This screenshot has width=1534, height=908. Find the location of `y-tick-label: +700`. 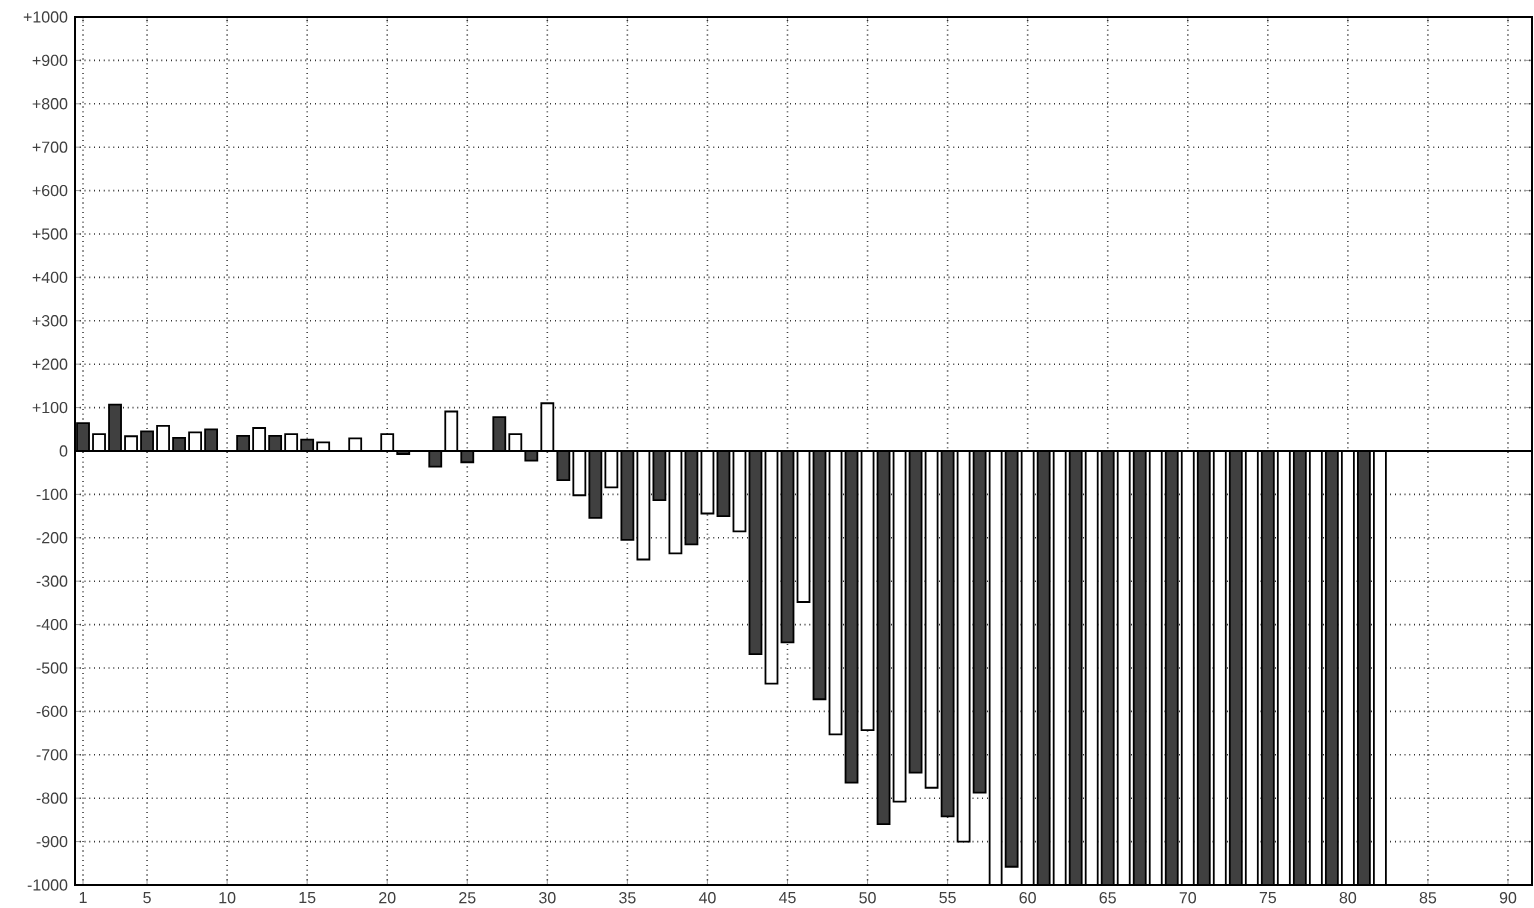

y-tick-label: +700 is located at coordinates (50, 147).